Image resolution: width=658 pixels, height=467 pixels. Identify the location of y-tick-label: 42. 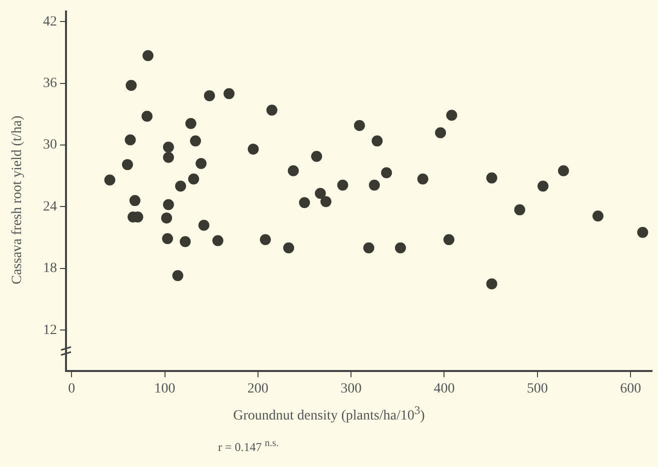
(50, 22).